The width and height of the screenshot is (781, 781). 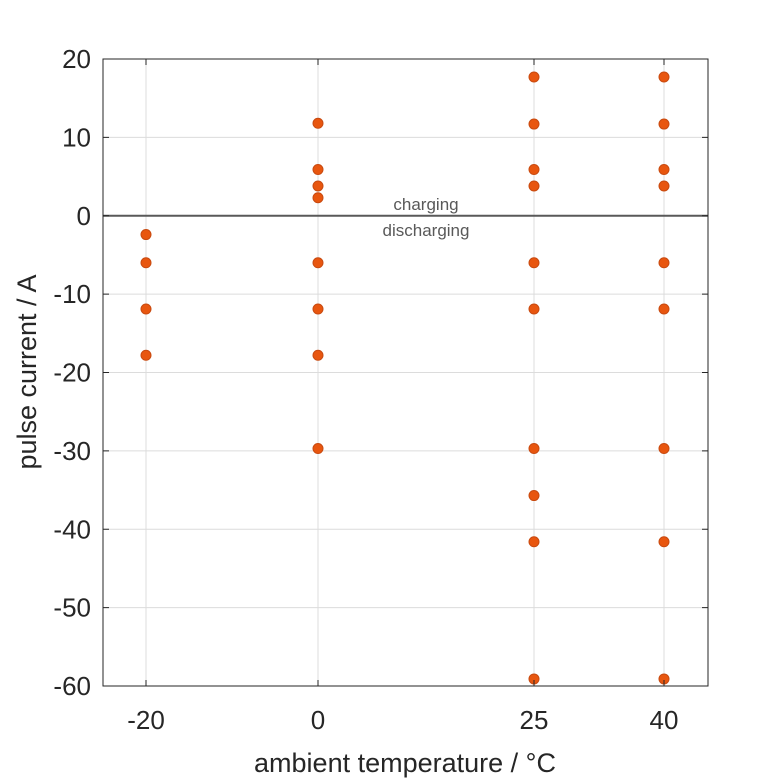 I want to click on y-tick-label: -60, so click(x=72, y=686).